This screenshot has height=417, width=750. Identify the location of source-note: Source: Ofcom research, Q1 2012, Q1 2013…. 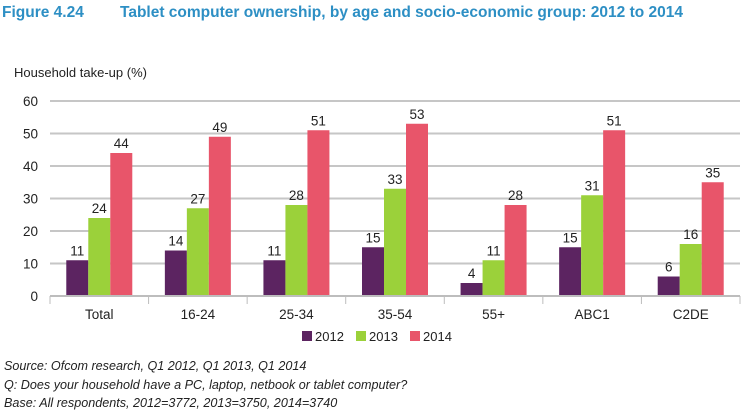
(155, 366).